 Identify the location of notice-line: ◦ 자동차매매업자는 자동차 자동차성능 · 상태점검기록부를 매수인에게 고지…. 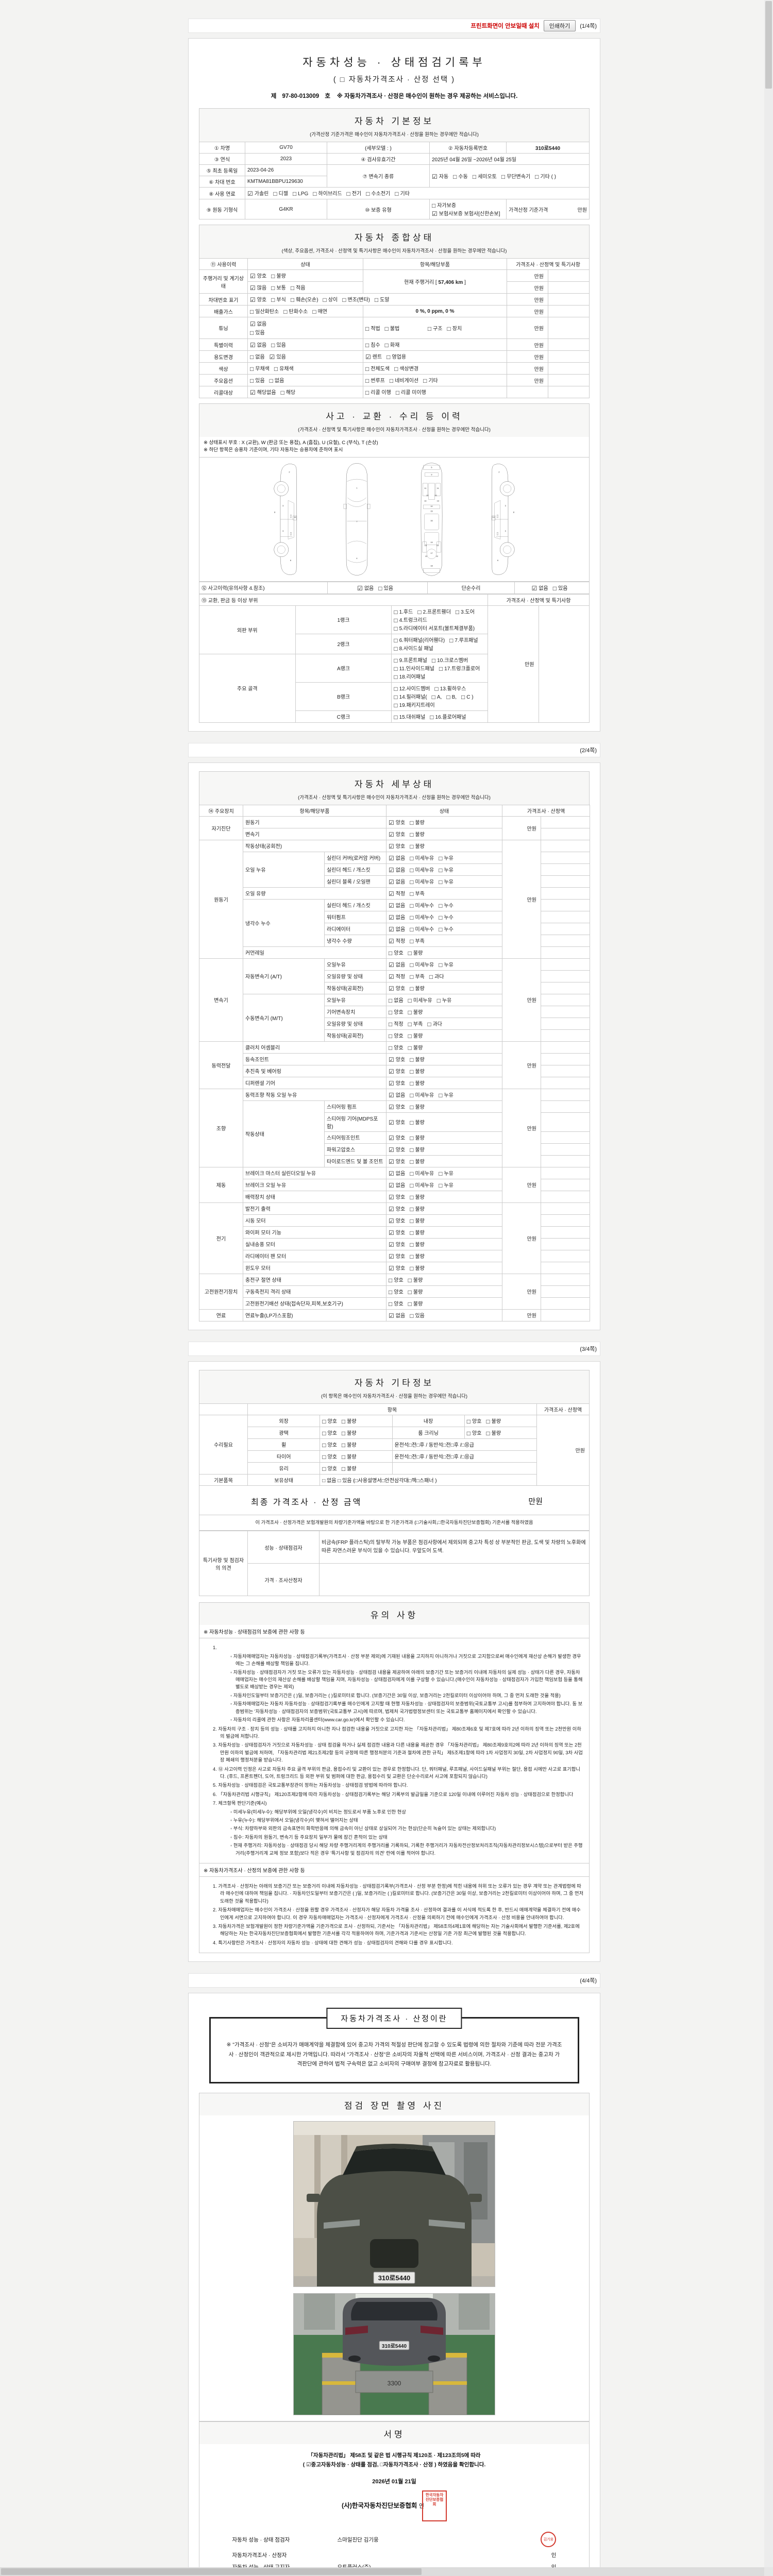
(406, 1707).